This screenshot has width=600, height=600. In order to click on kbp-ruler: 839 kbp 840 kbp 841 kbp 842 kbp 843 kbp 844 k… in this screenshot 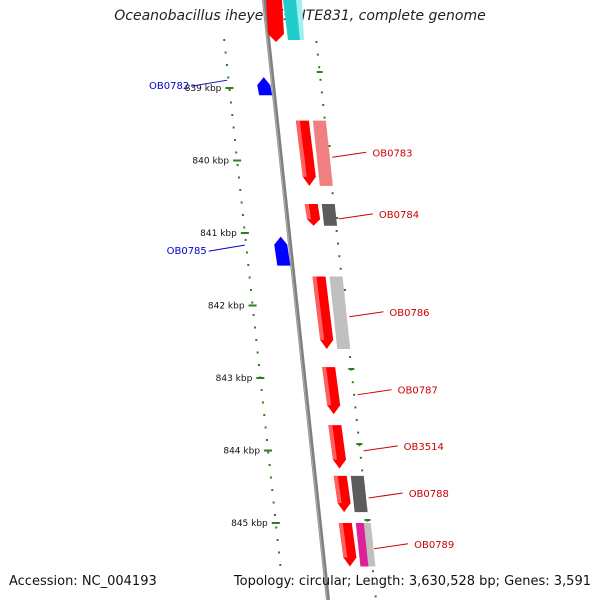, I will do `click(232, 306)`.